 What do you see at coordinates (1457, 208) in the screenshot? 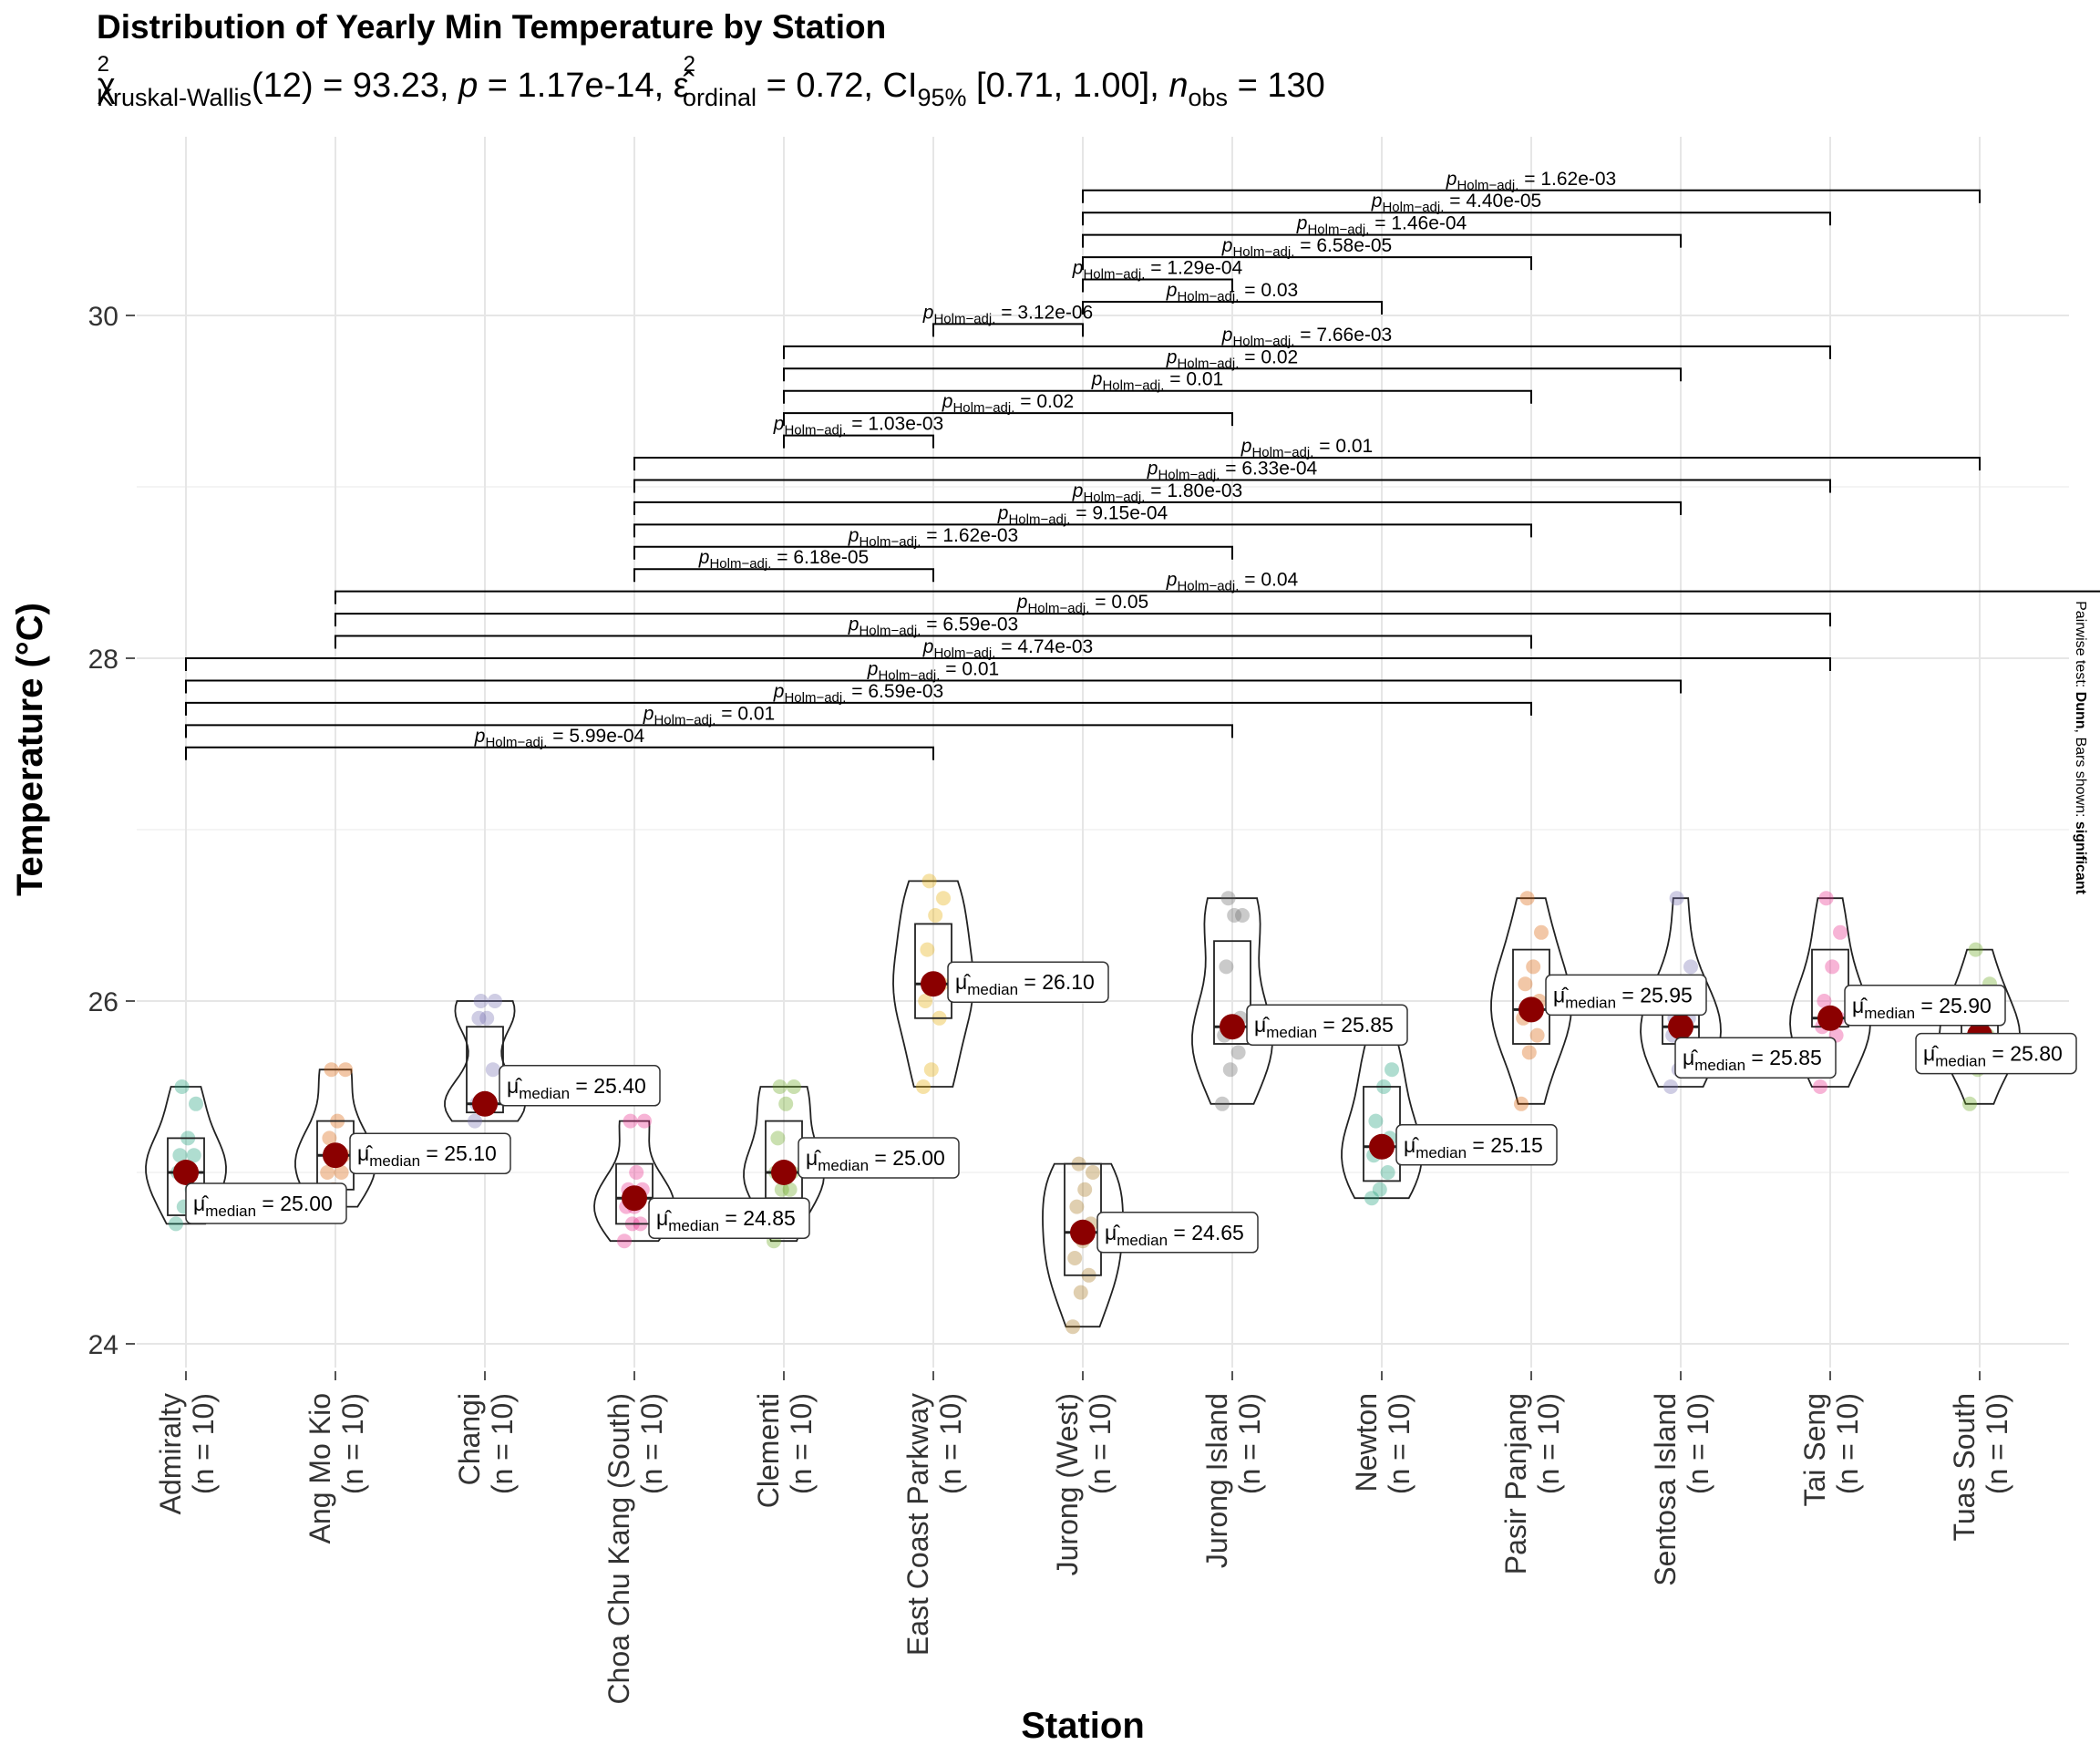
I see `pairwise-comparison: pHolm−adj. = 4.40e-05` at bounding box center [1457, 208].